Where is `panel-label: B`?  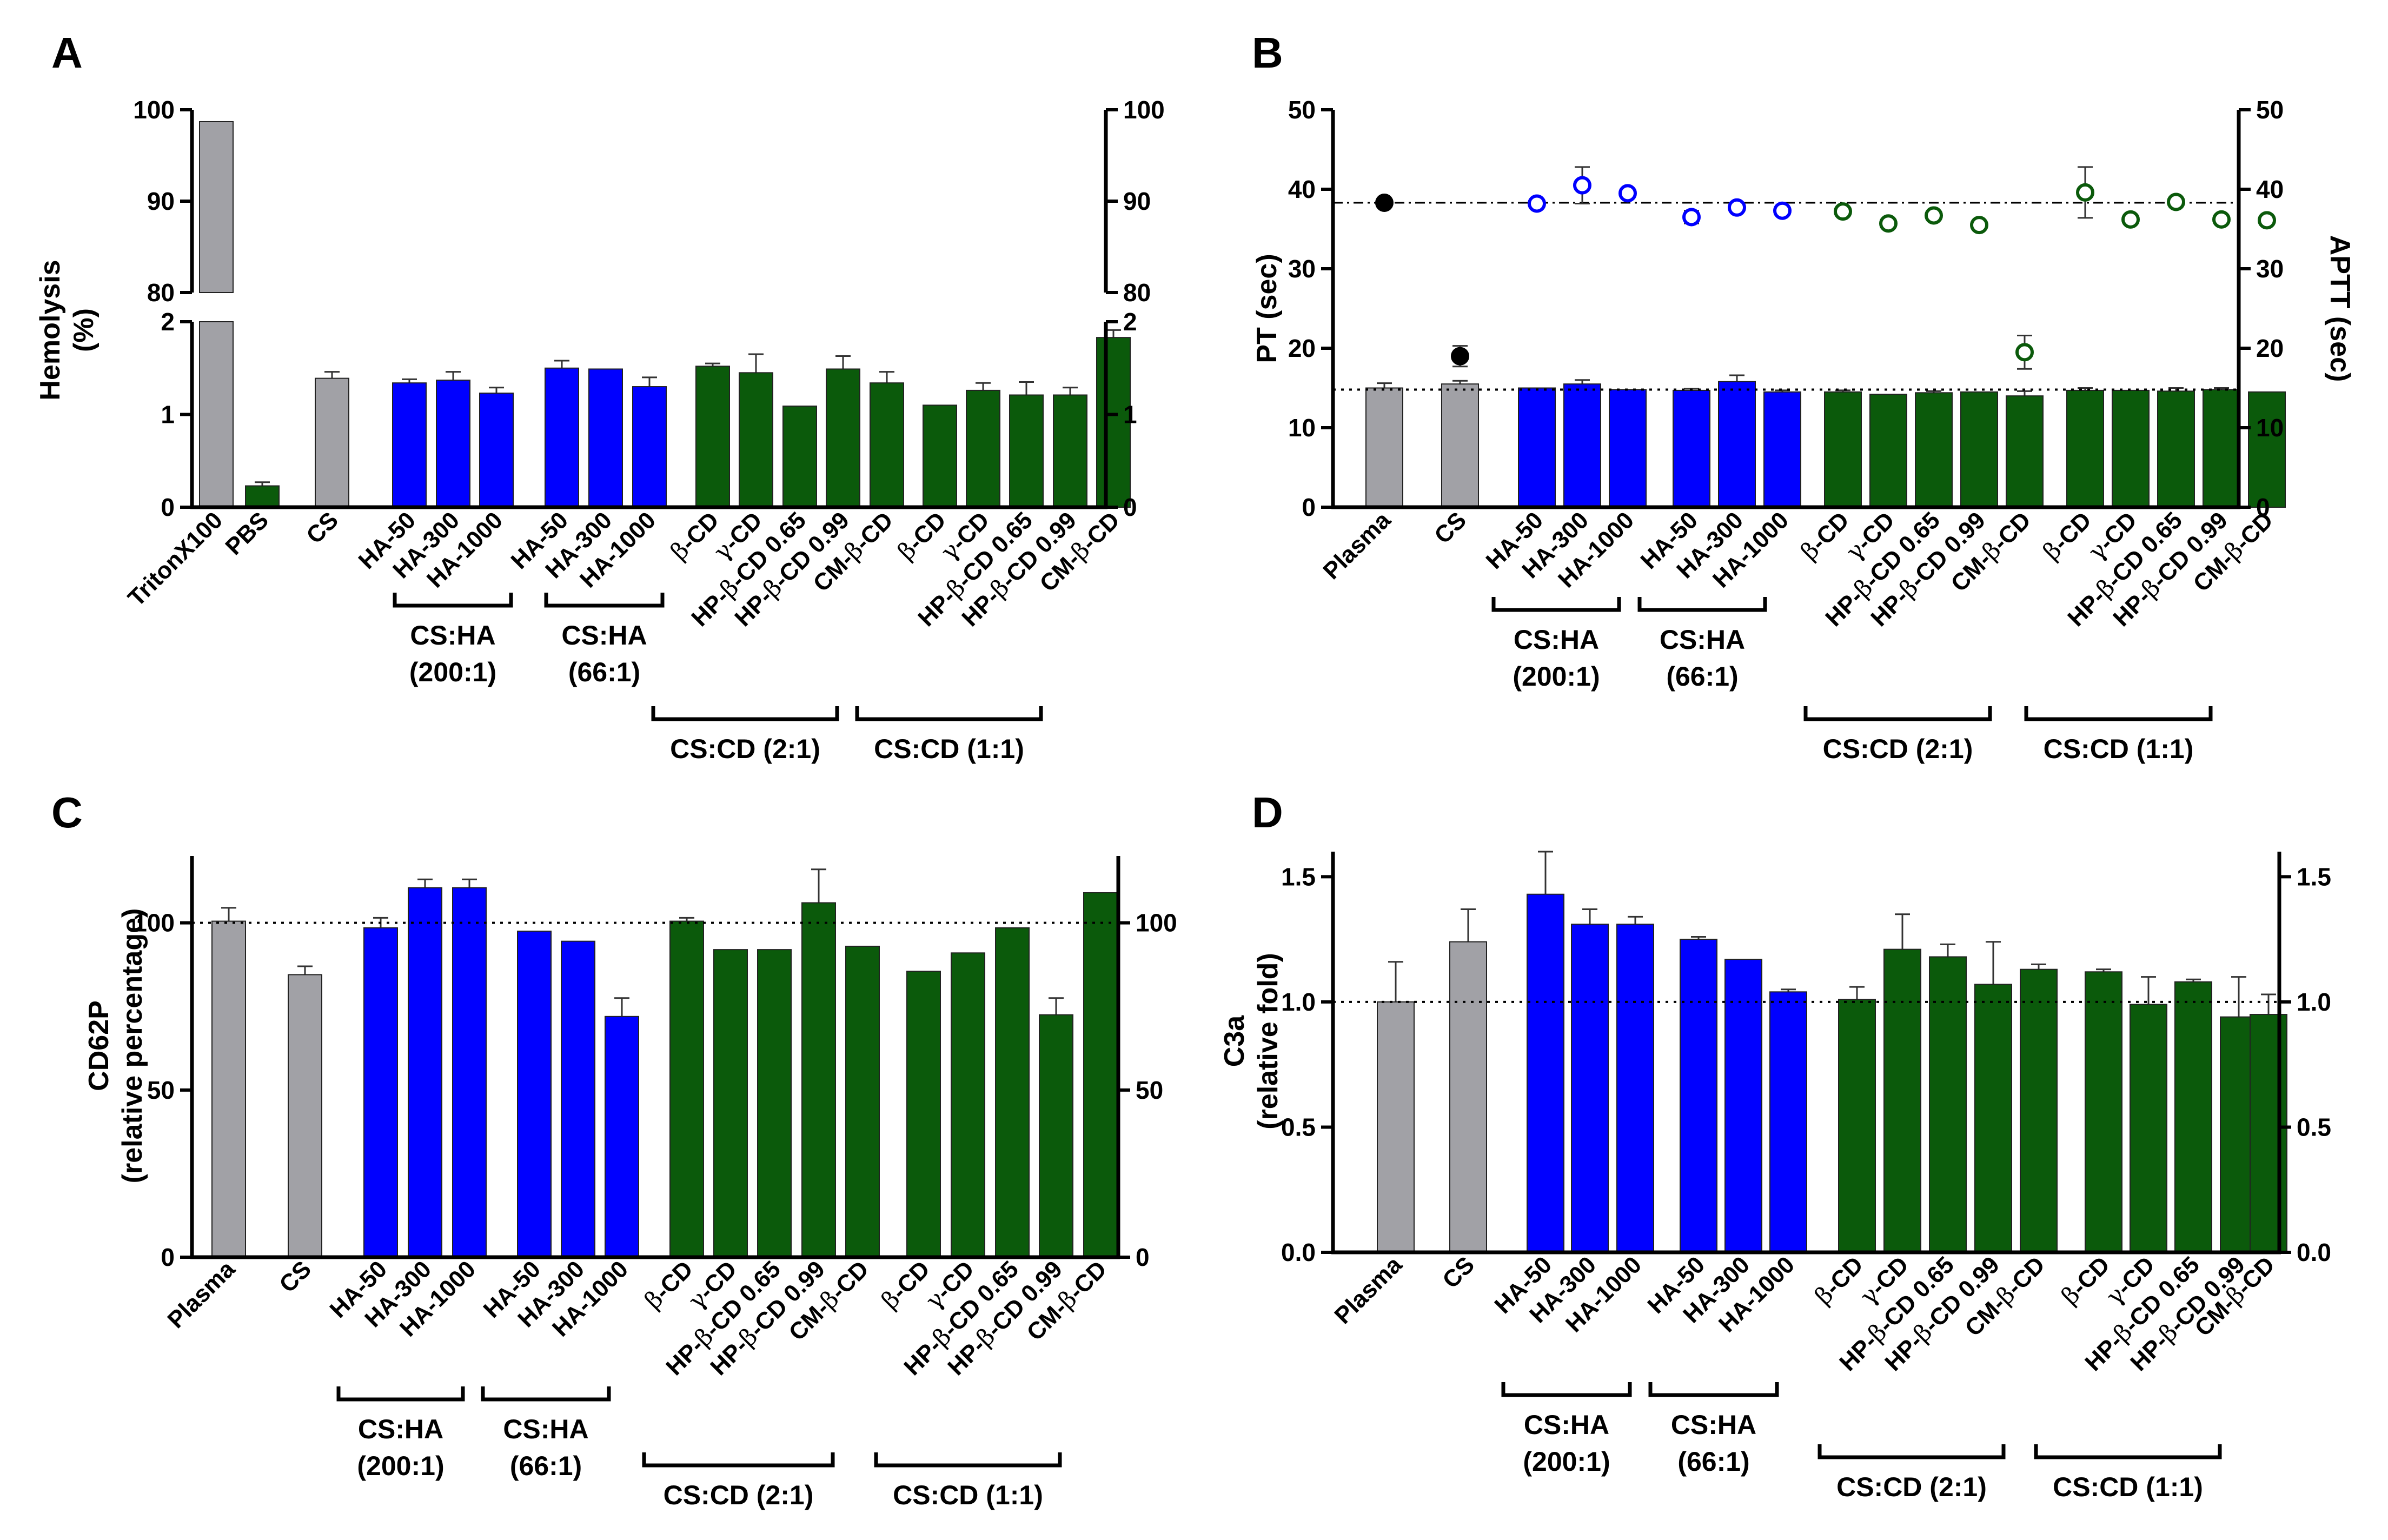 panel-label: B is located at coordinates (1267, 53).